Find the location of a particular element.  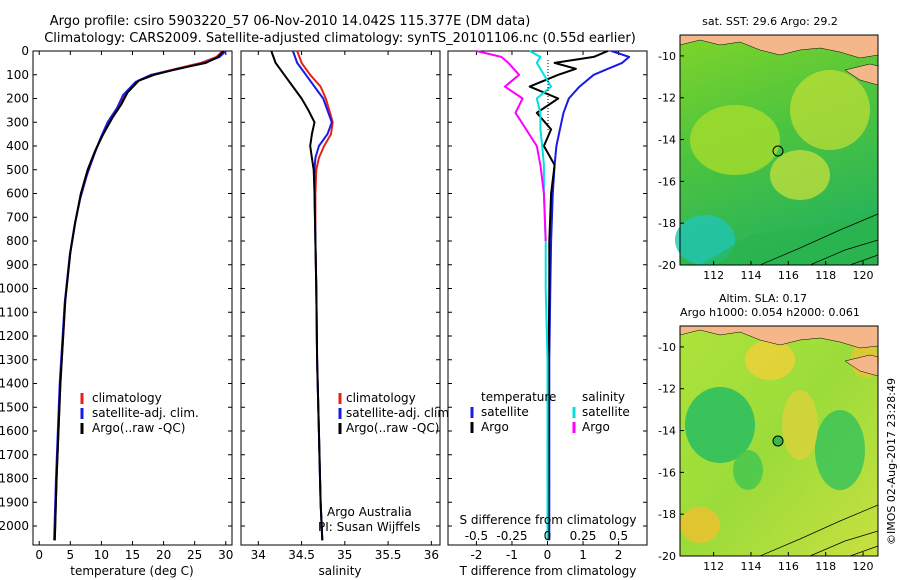

difference-xlabel: T difference from climatology is located at coordinates (548, 571).